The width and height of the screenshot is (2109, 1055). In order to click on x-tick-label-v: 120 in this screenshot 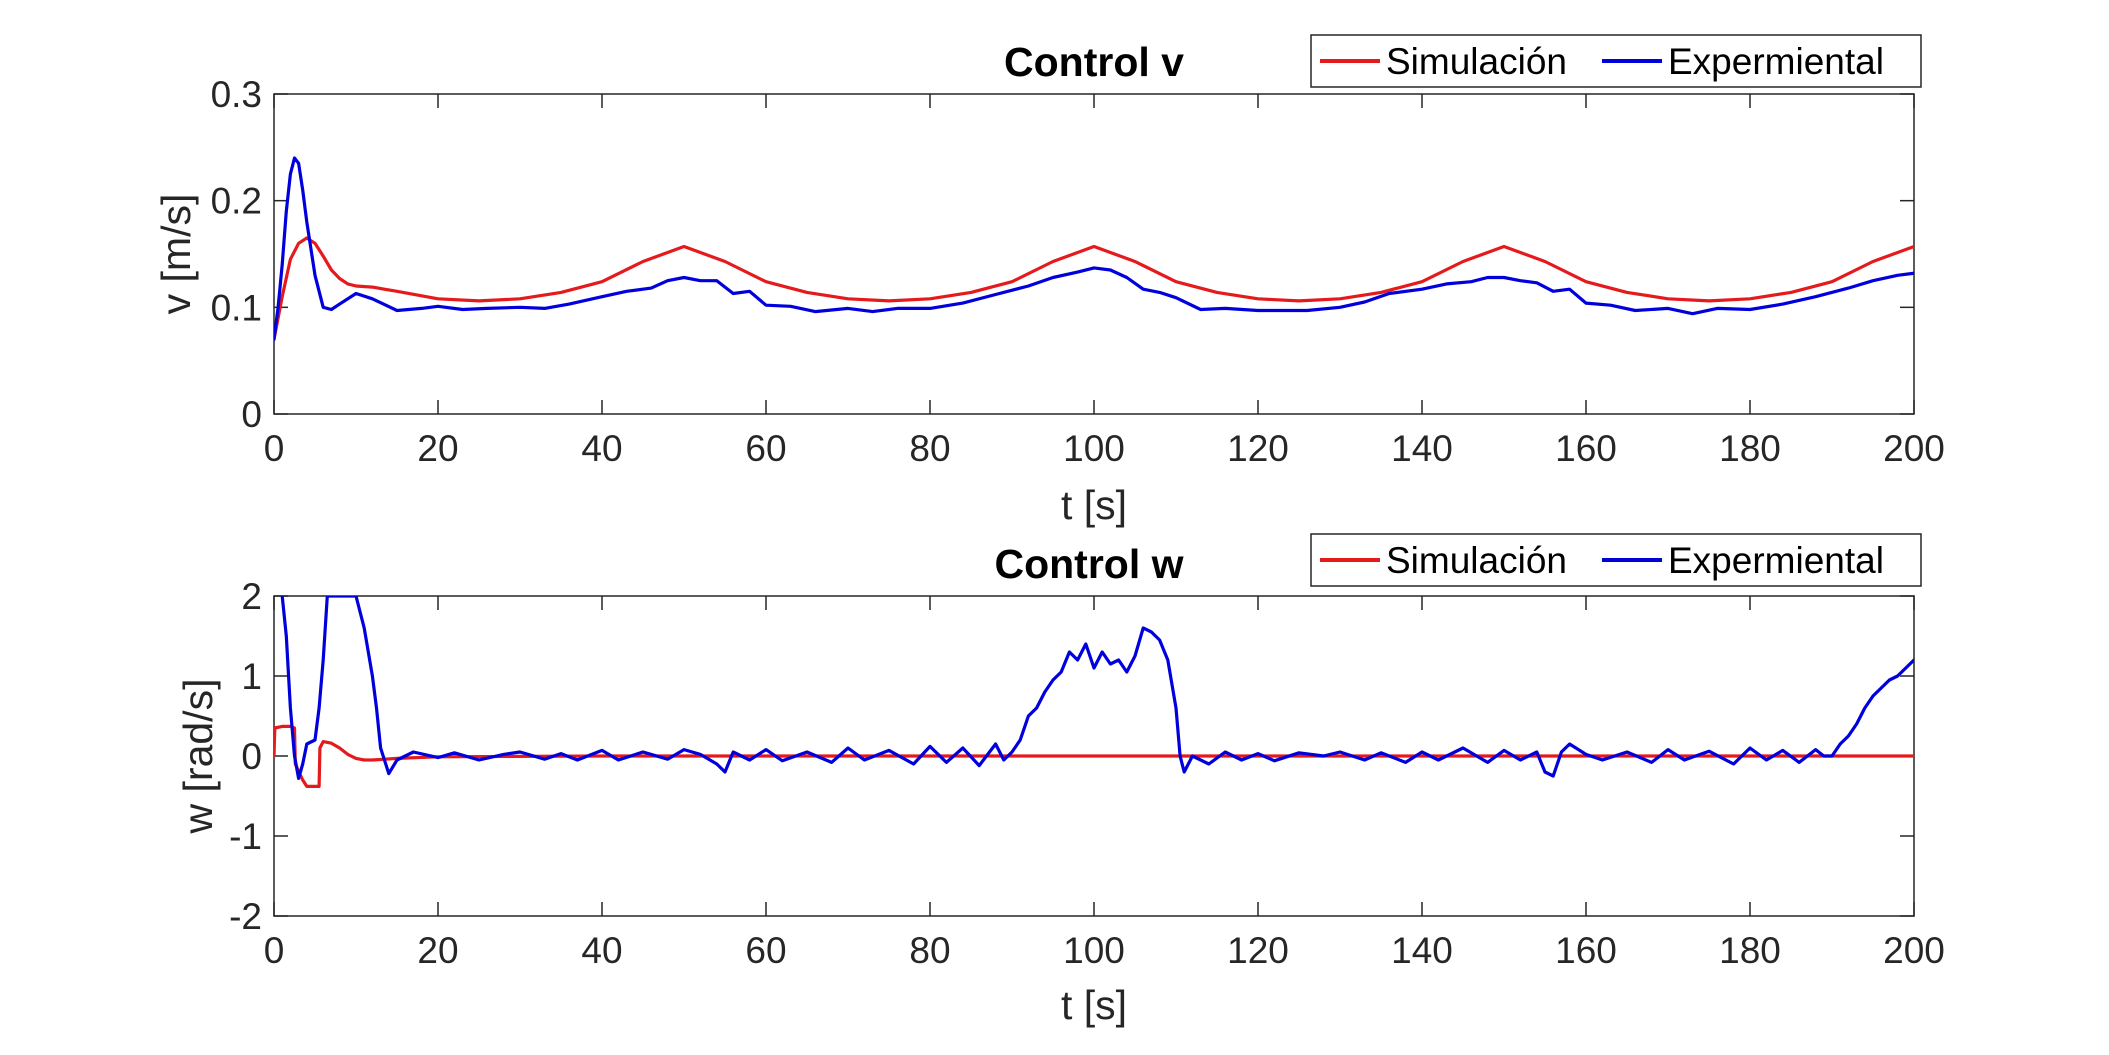, I will do `click(1258, 448)`.